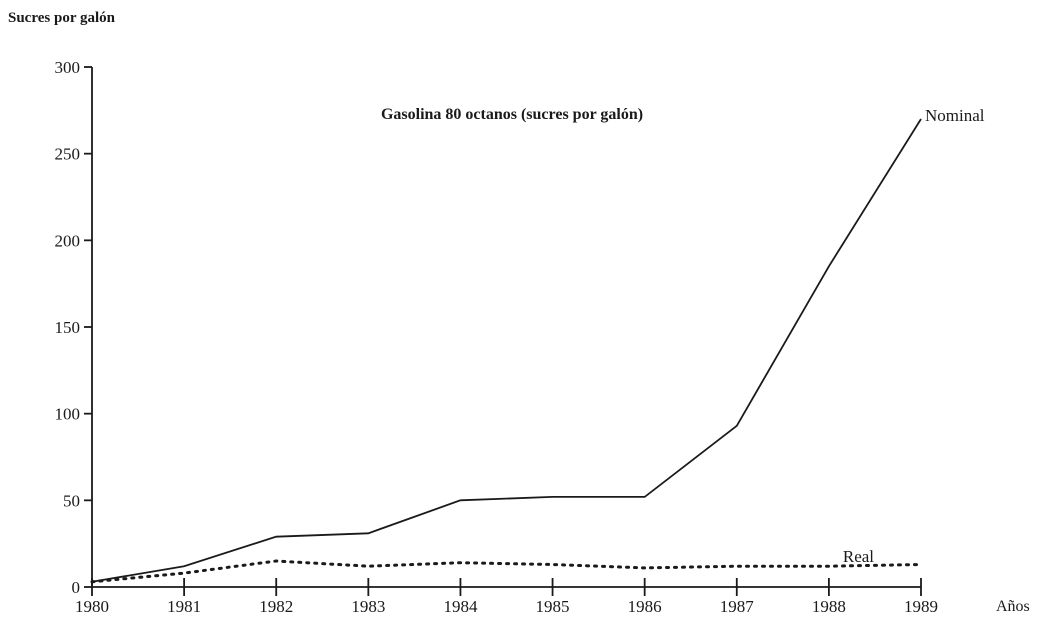 Image resolution: width=1043 pixels, height=620 pixels. I want to click on series-line-real, so click(506, 571).